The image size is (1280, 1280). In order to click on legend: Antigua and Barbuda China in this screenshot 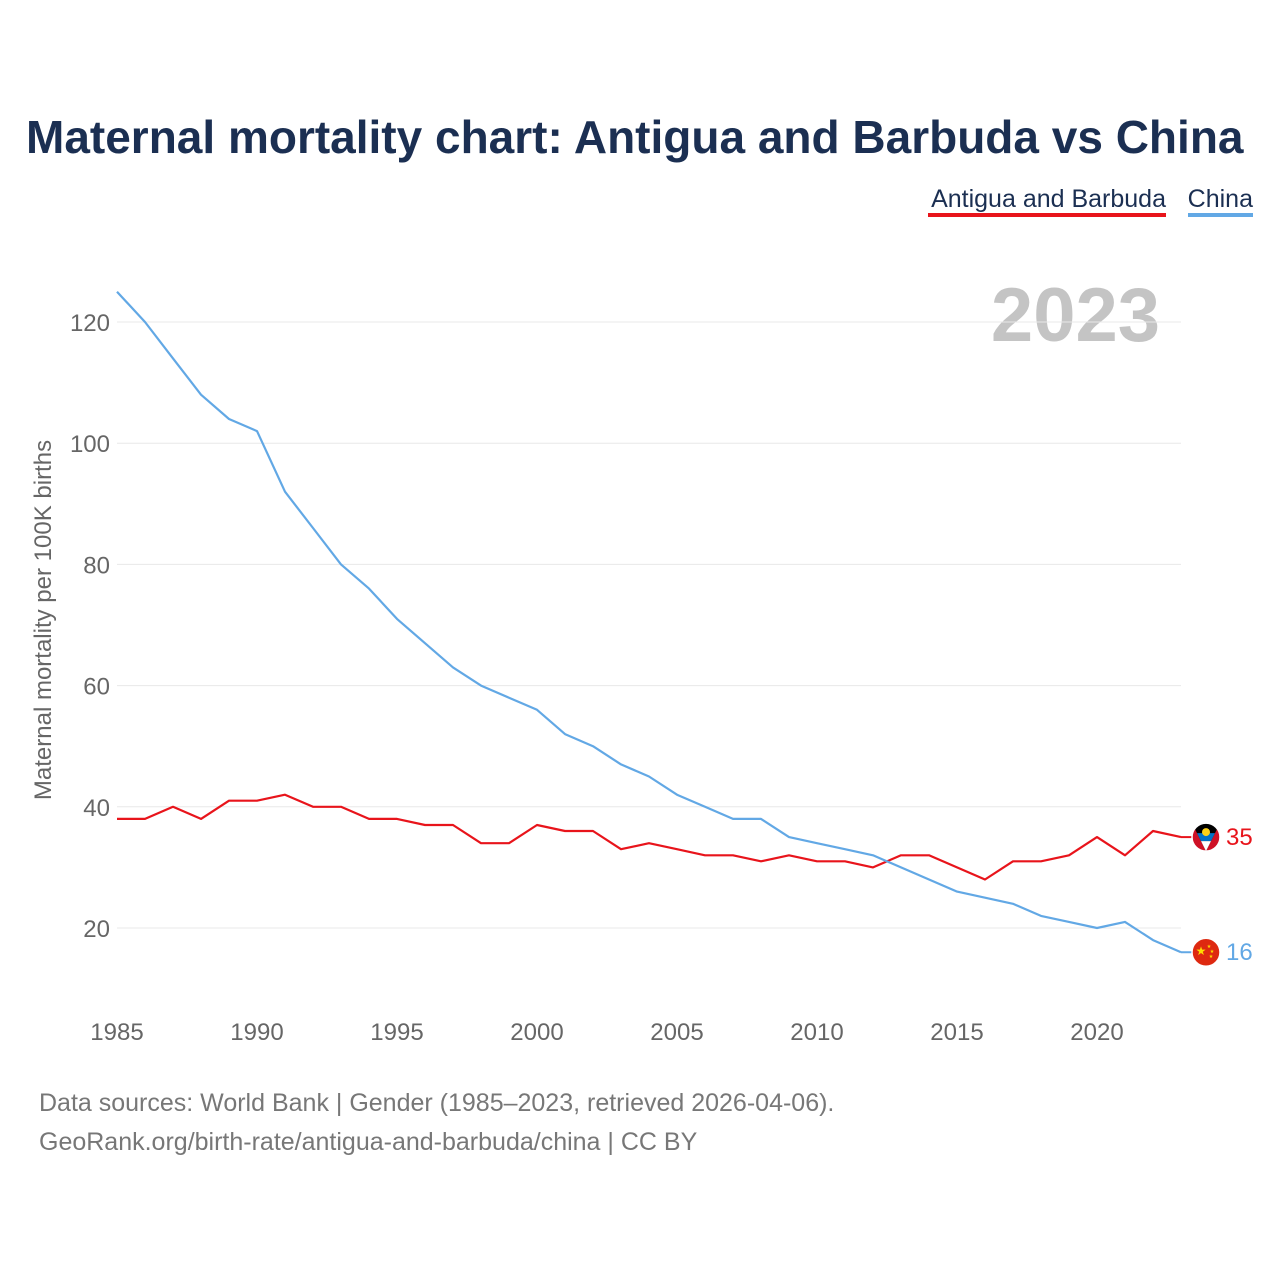, I will do `click(1090, 201)`.